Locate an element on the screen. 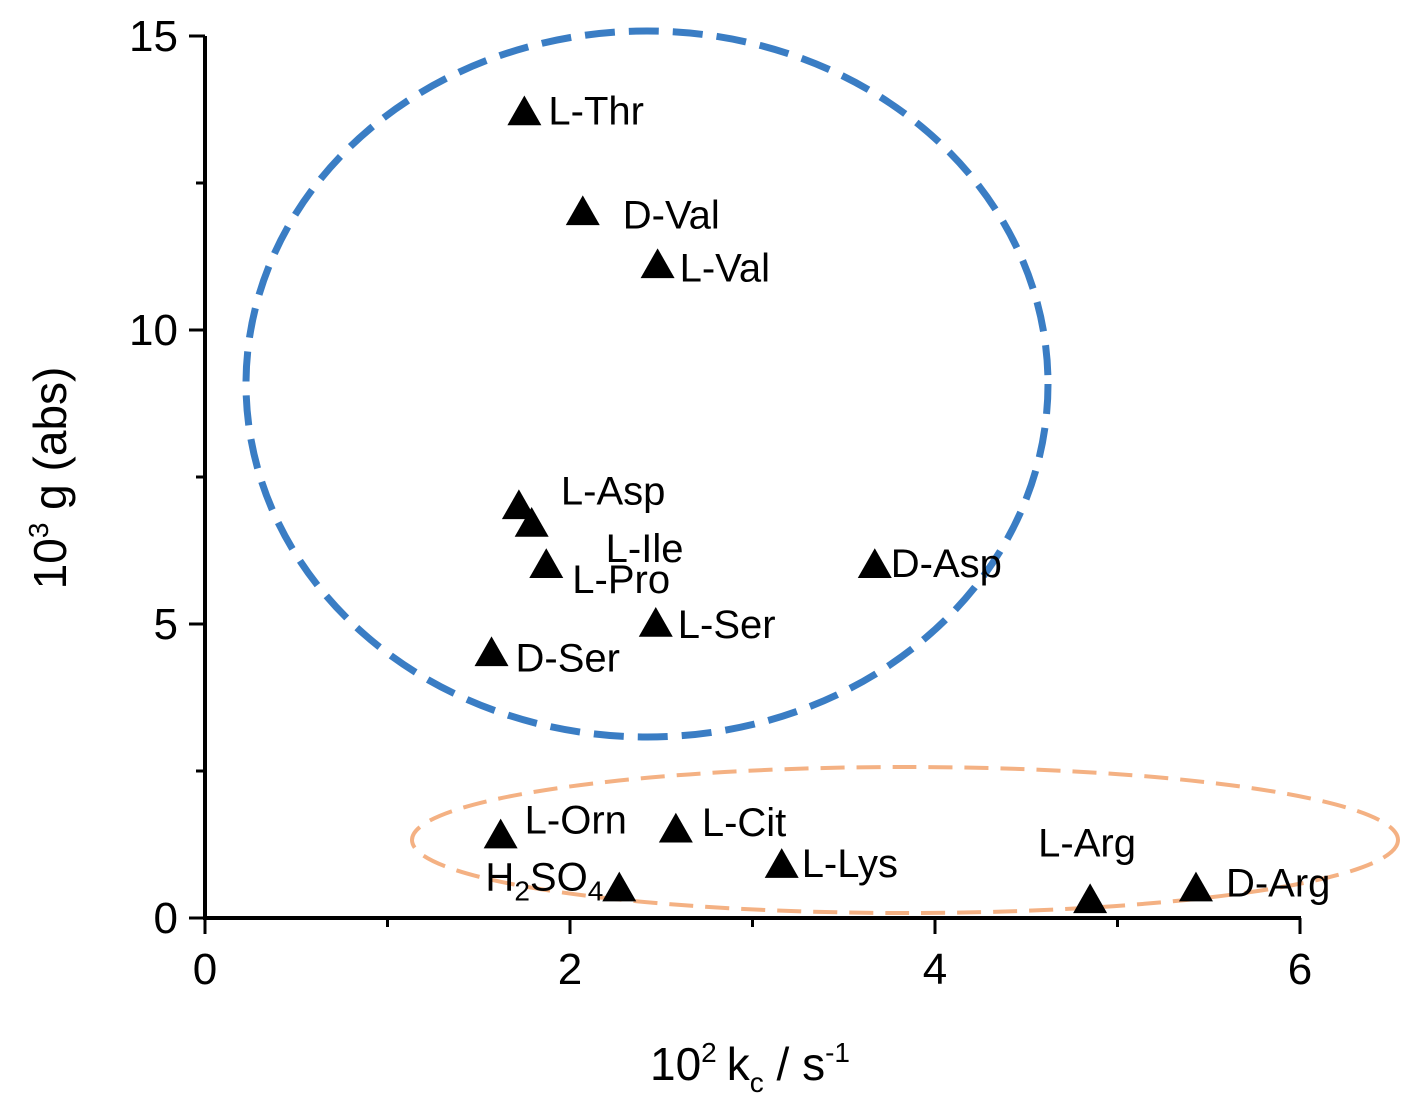  x-tick-label: 6 is located at coordinates (1300, 969).